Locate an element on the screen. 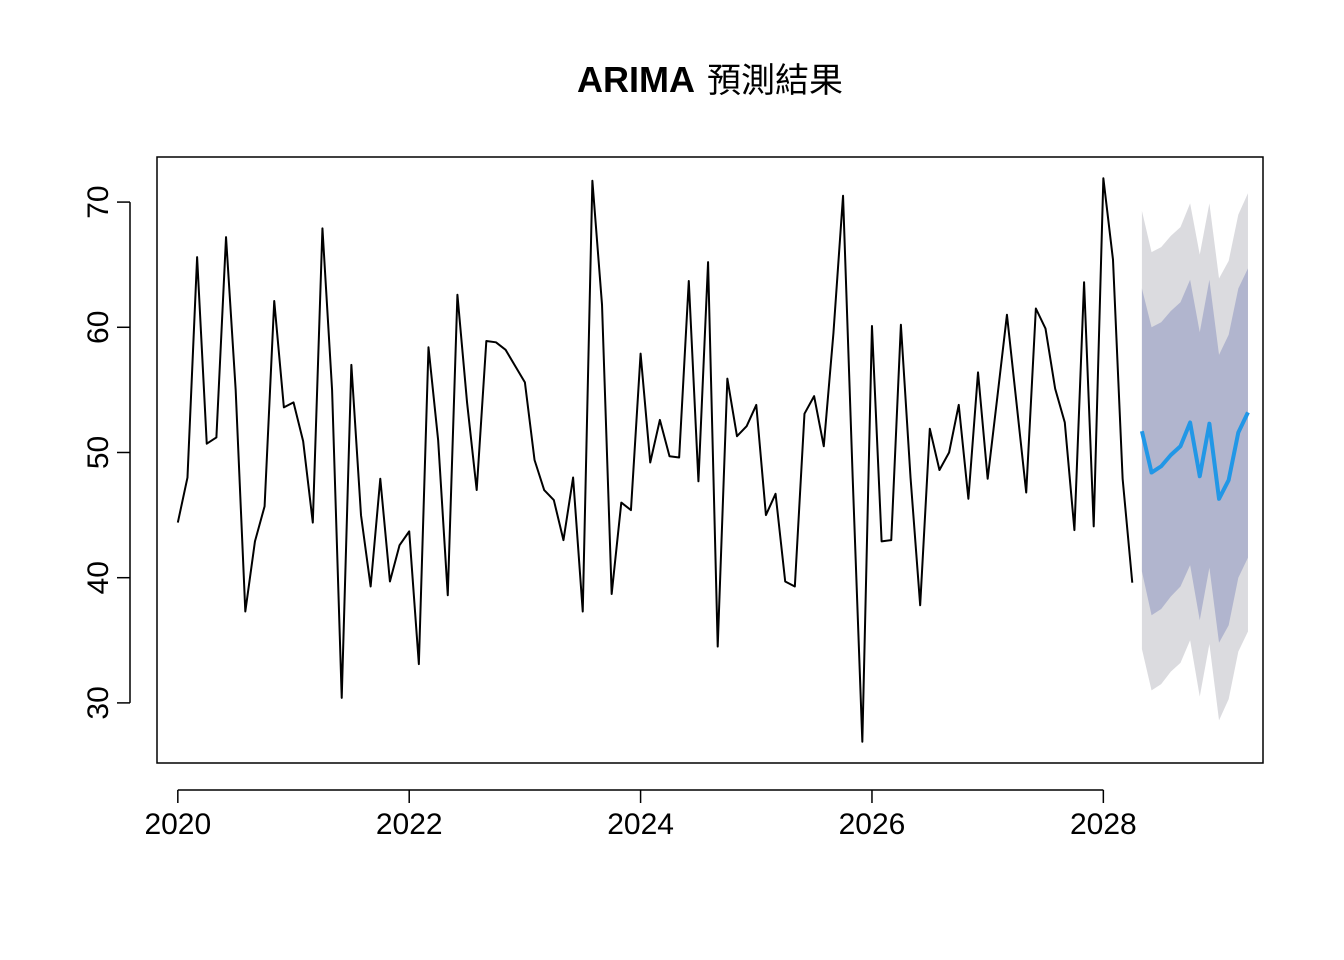 This screenshot has width=1344, height=960. chart-title: ARIMA 預測結果 is located at coordinates (710, 80).